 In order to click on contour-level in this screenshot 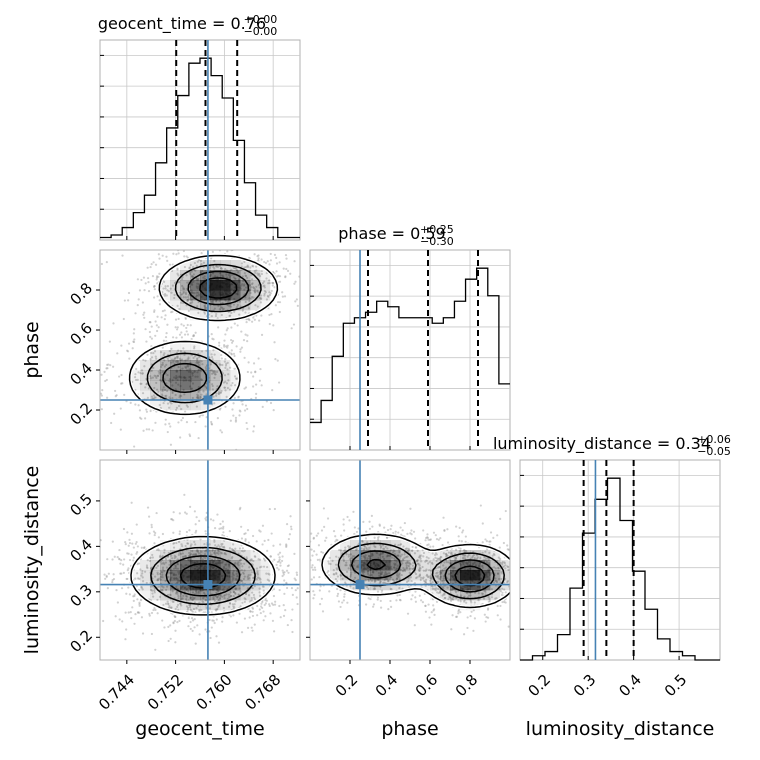, I will do `click(203, 575)`.